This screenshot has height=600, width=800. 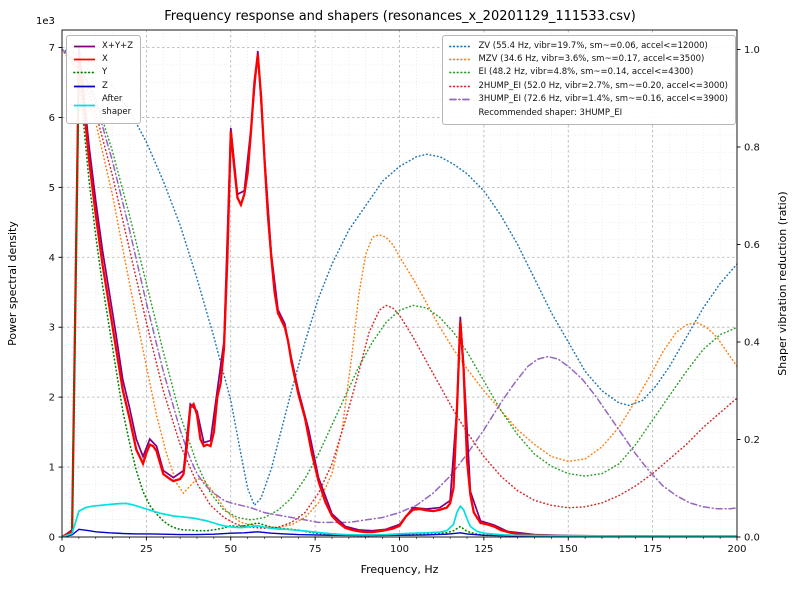 I want to click on legend-label: X+Y+Z, so click(x=118, y=46).